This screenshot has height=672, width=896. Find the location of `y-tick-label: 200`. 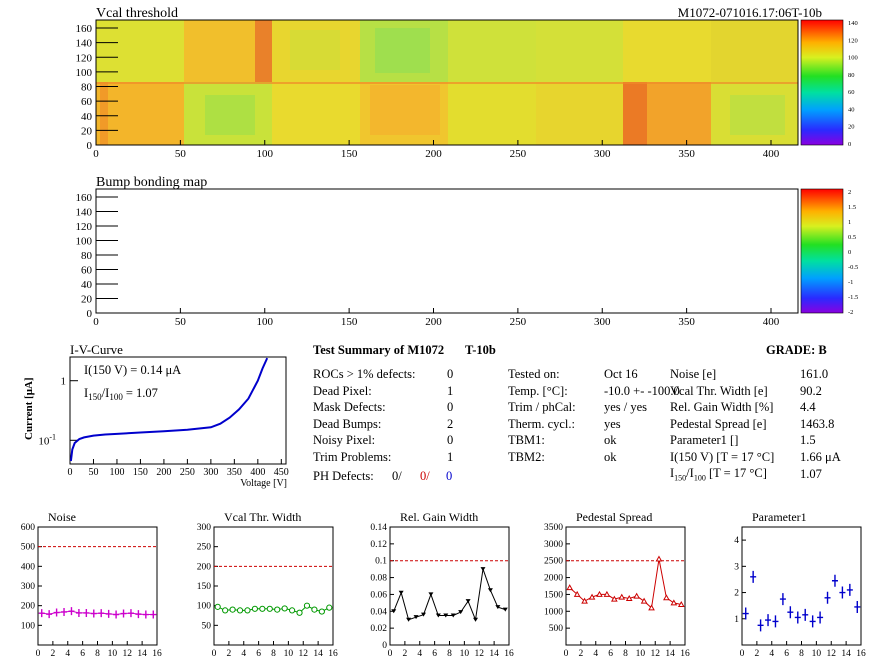

y-tick-label: 200 is located at coordinates (204, 567).